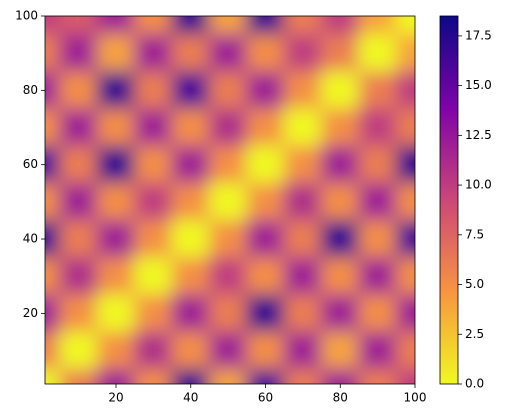 This screenshot has width=509, height=418. Describe the element at coordinates (30, 164) in the screenshot. I see `y-tick-label: 60` at that location.